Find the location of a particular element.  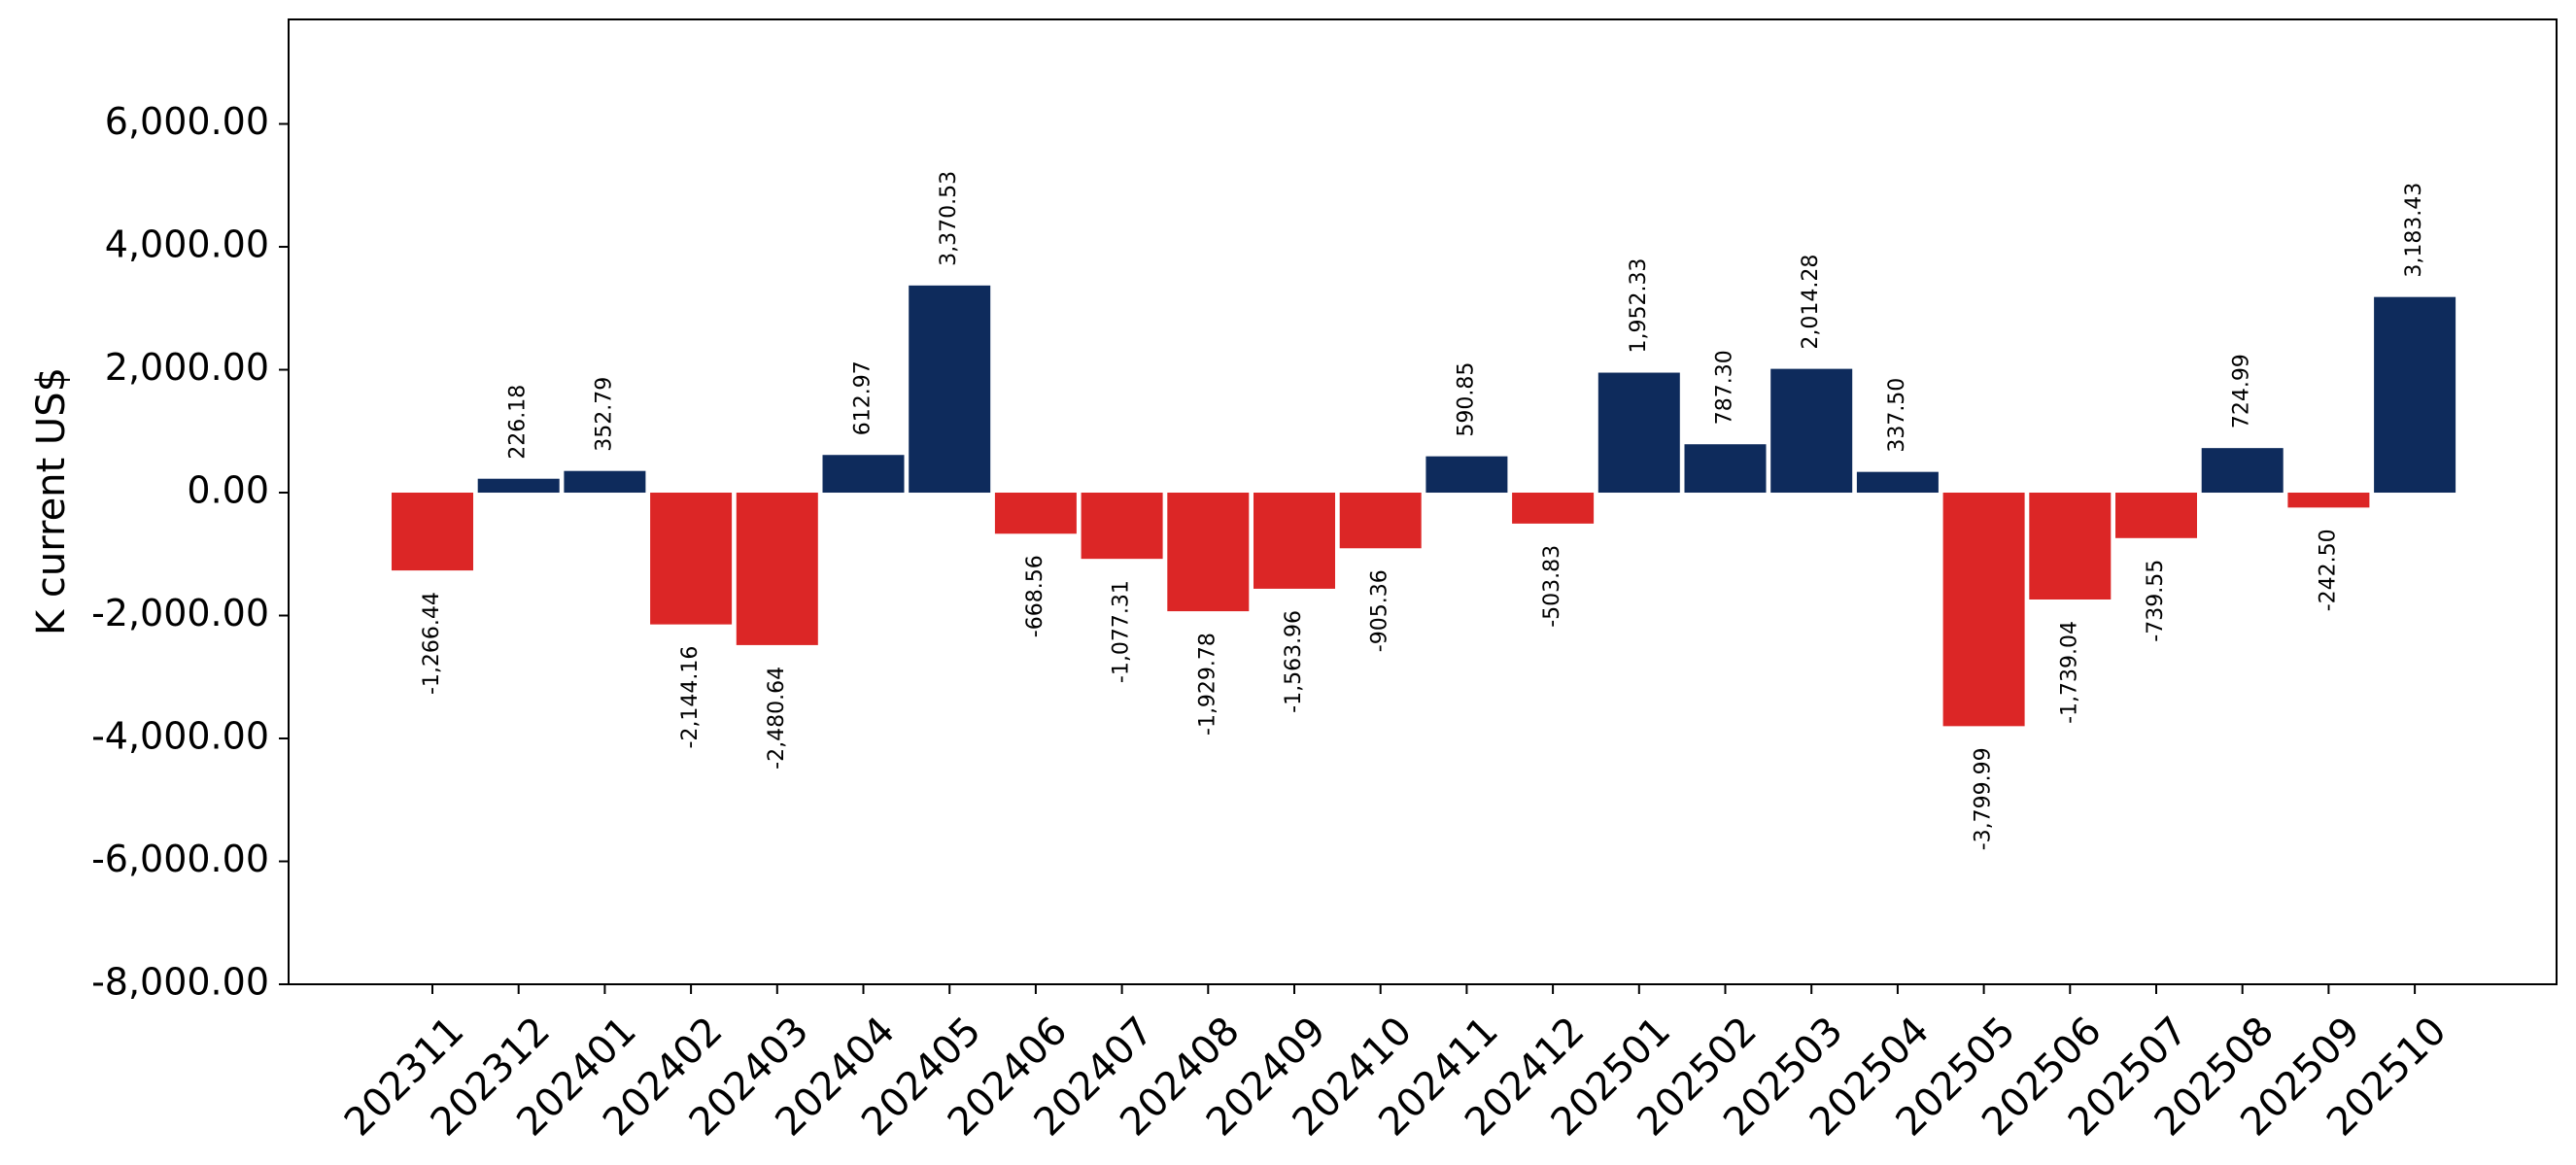

y-tick-label: -2,000.00 is located at coordinates (180, 613).